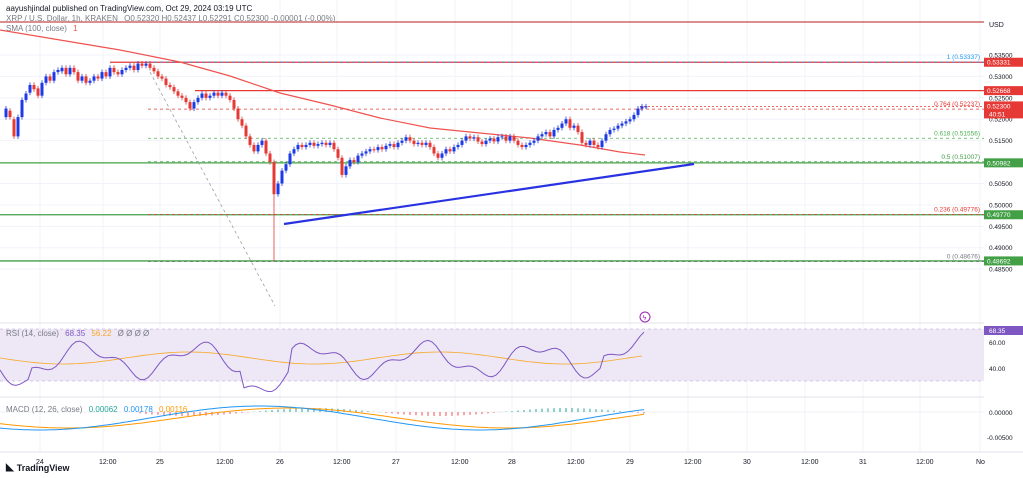  Describe the element at coordinates (321, 358) in the screenshot. I see `rsi-ma-line` at that location.